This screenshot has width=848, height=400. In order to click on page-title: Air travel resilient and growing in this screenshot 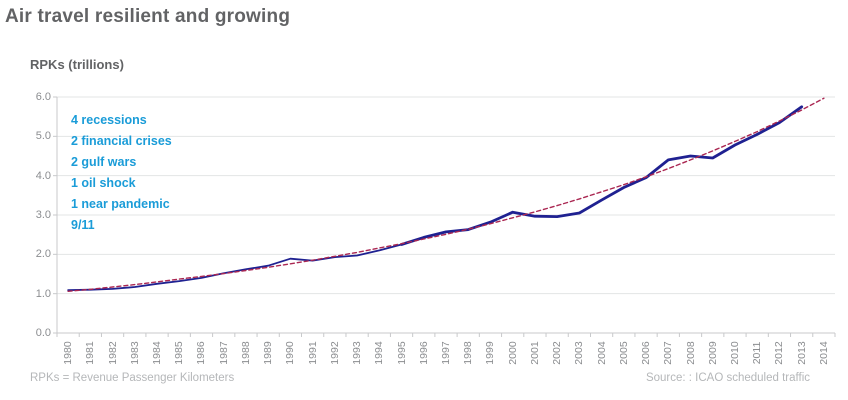, I will do `click(148, 16)`.